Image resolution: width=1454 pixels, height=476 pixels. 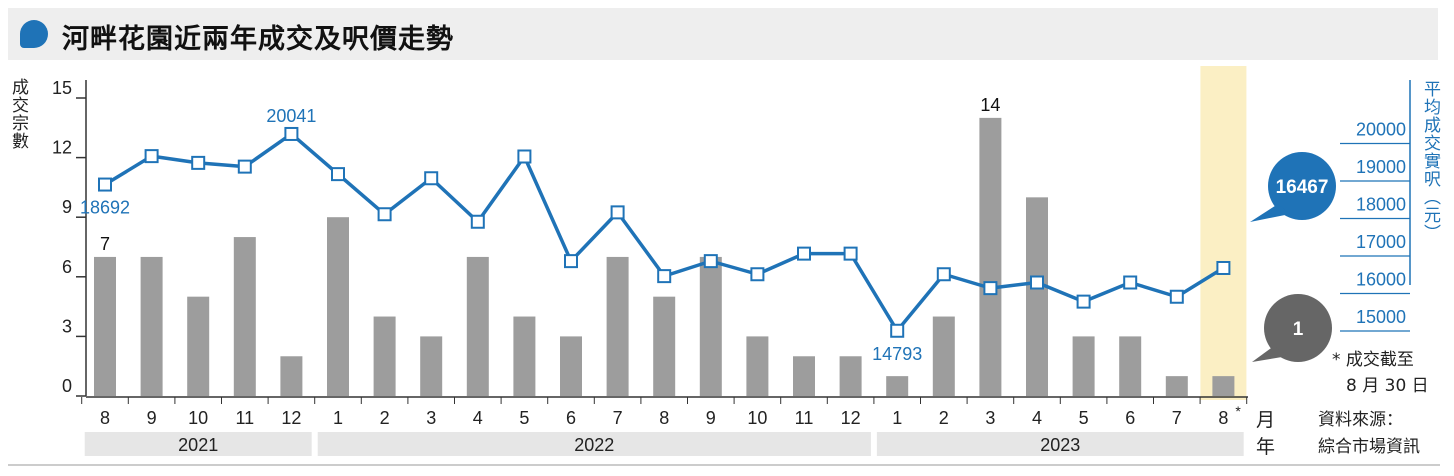 I want to click on left-tick-label: 12, so click(x=62, y=148).